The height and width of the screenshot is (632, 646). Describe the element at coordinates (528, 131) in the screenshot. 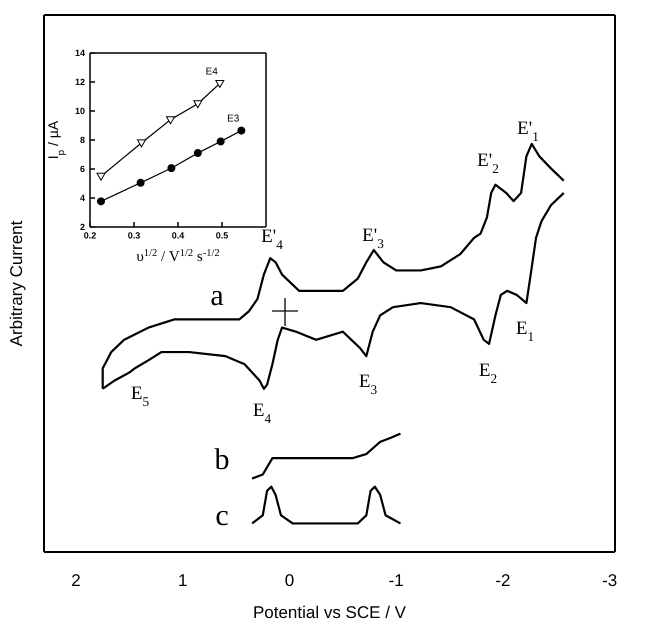

I see `text: E'$_{1}$` at that location.